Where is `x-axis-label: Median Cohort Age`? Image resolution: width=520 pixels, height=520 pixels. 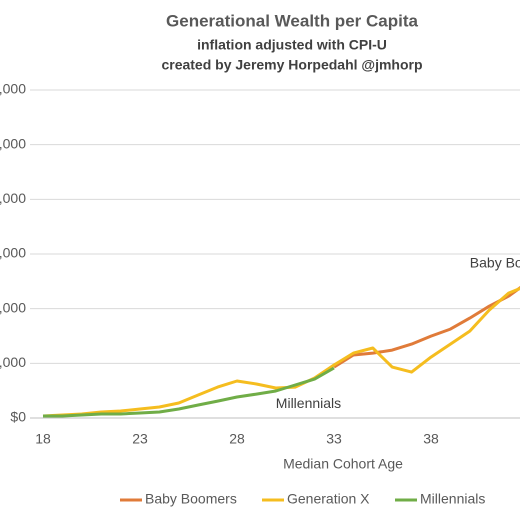
x-axis-label: Median Cohort Age is located at coordinates (343, 464).